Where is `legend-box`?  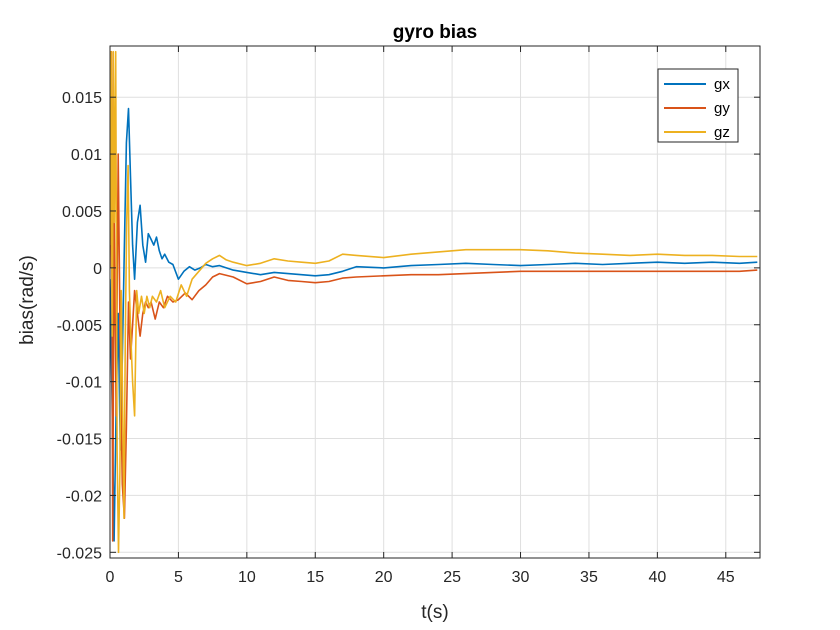
legend-box is located at coordinates (698, 105).